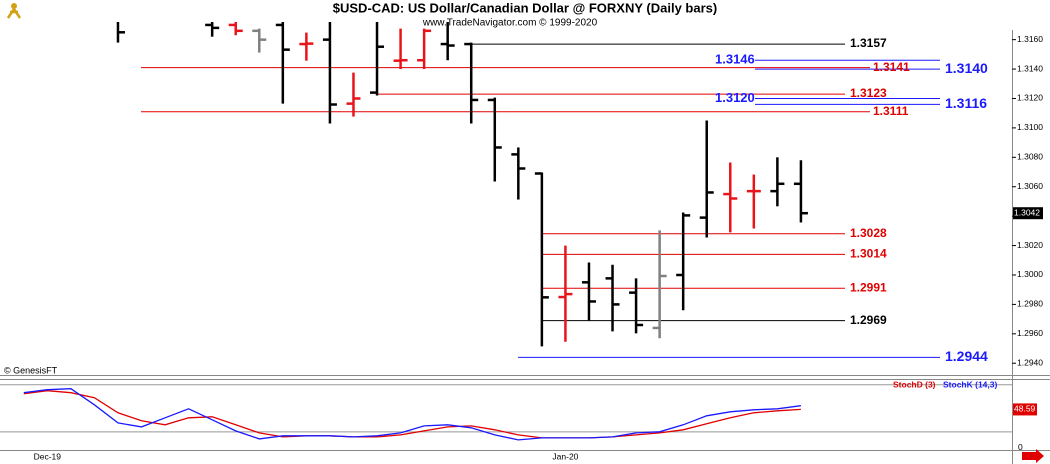 This screenshot has height=464, width=1050. I want to click on last-value-box, so click(1025, 409).